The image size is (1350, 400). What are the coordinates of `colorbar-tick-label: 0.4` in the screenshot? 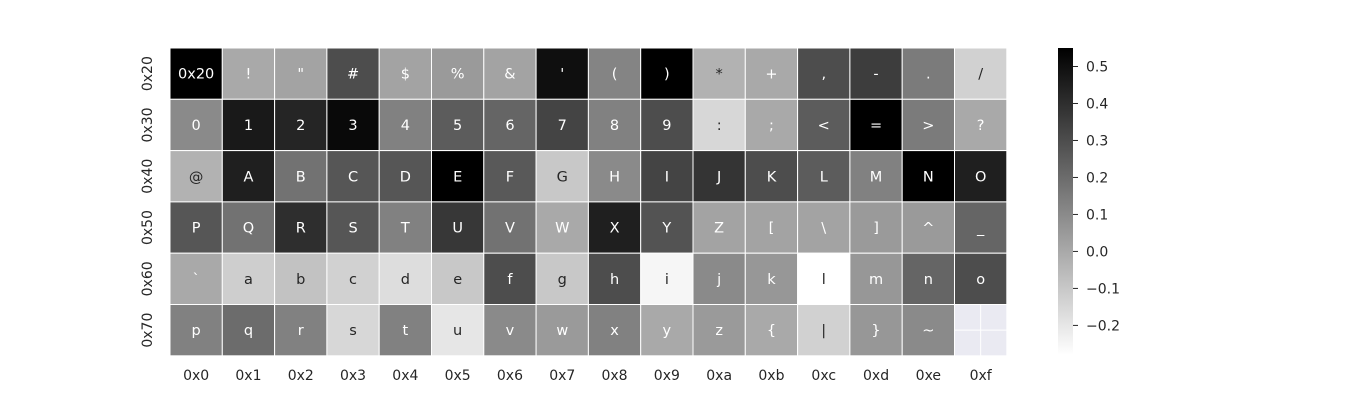 It's located at (1097, 104).